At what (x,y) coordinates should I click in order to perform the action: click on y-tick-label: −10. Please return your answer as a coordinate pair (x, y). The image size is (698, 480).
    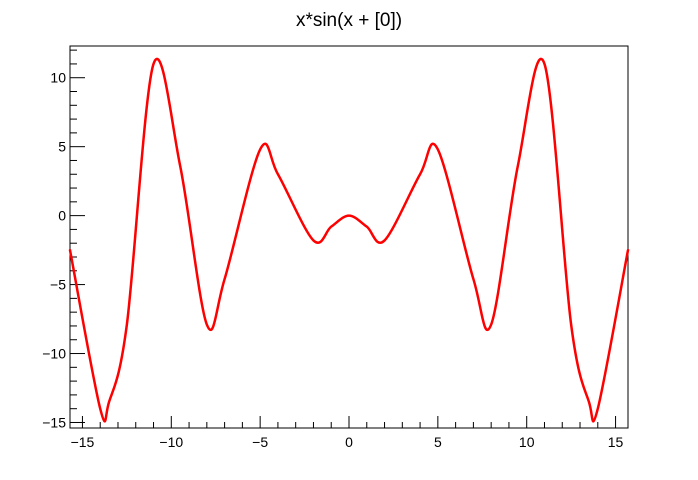
    Looking at the image, I should click on (54, 354).